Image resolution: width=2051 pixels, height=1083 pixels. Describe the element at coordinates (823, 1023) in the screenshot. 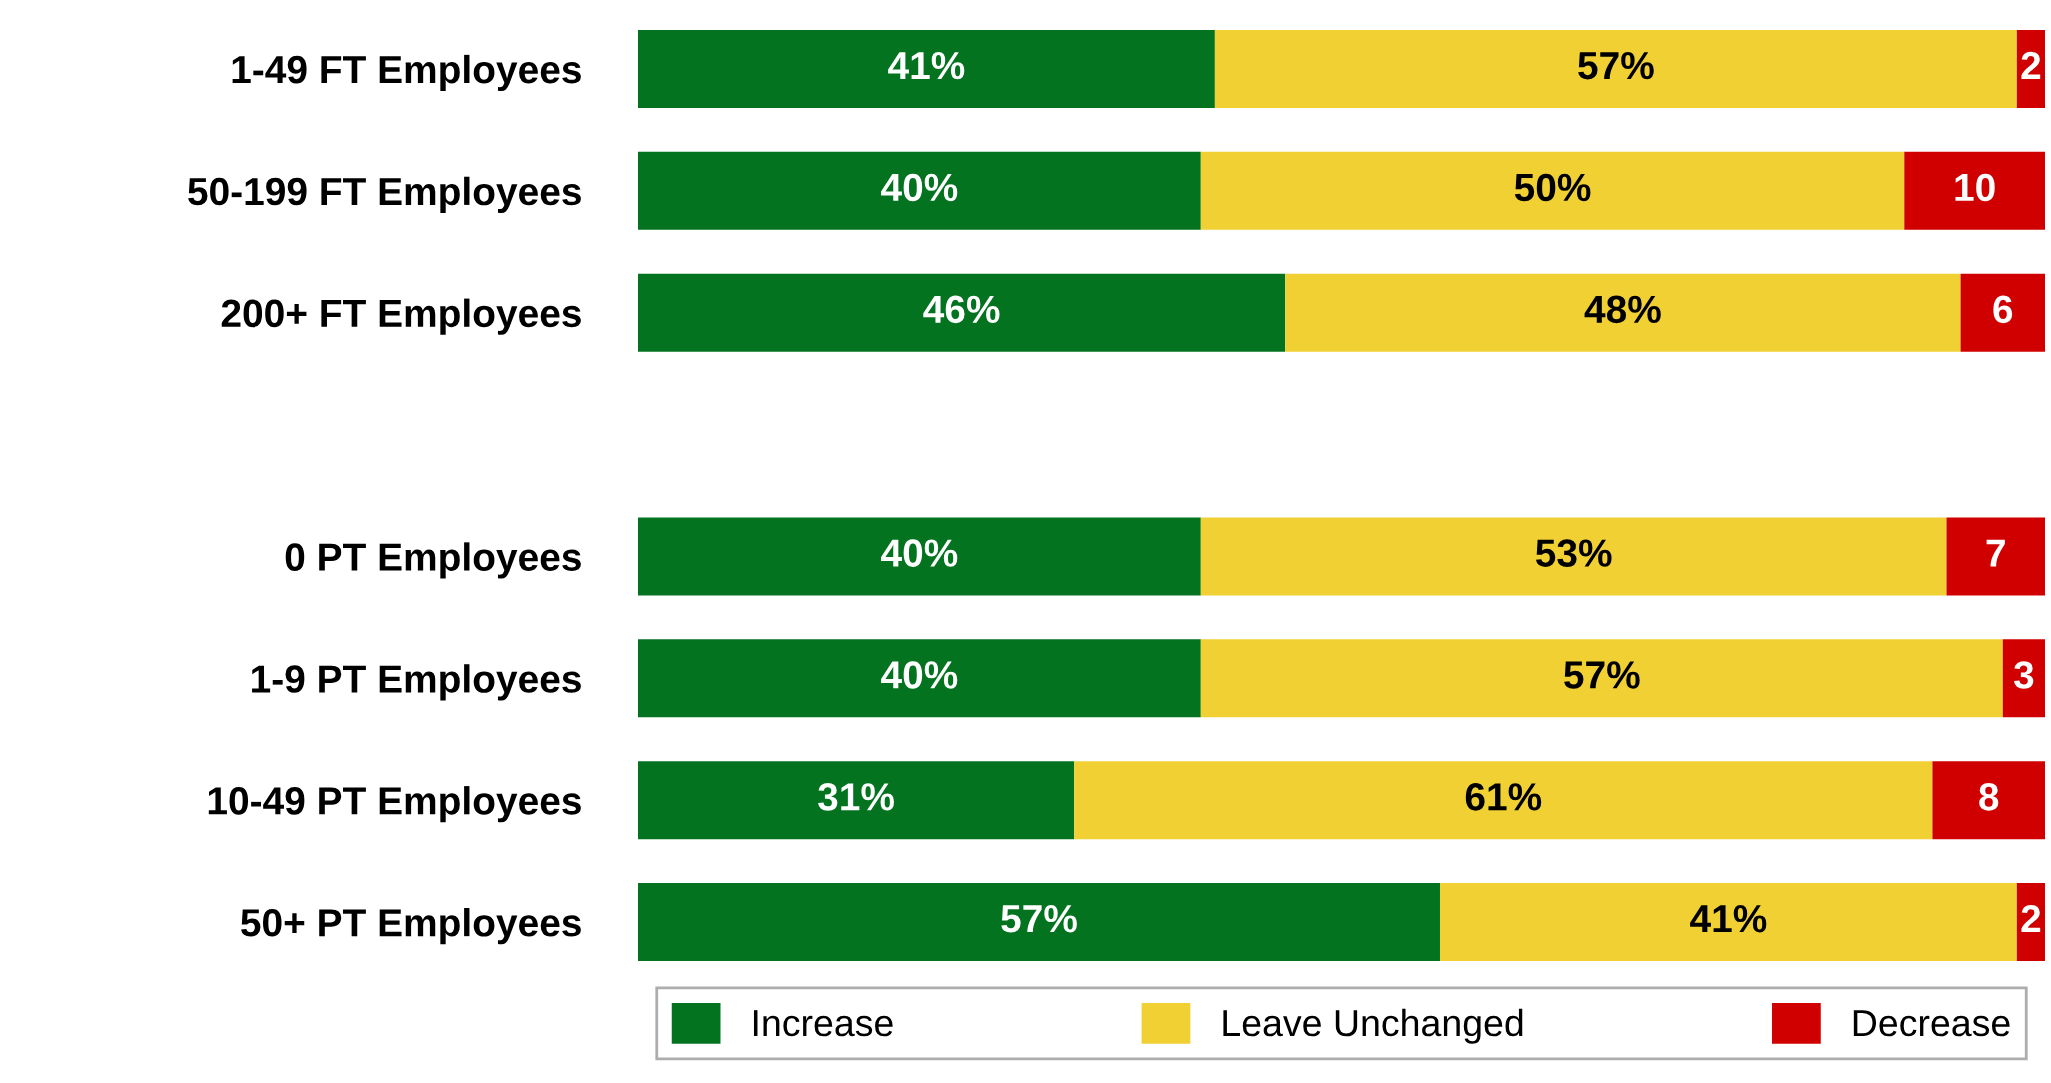

I see `legend-label: Increase` at that location.